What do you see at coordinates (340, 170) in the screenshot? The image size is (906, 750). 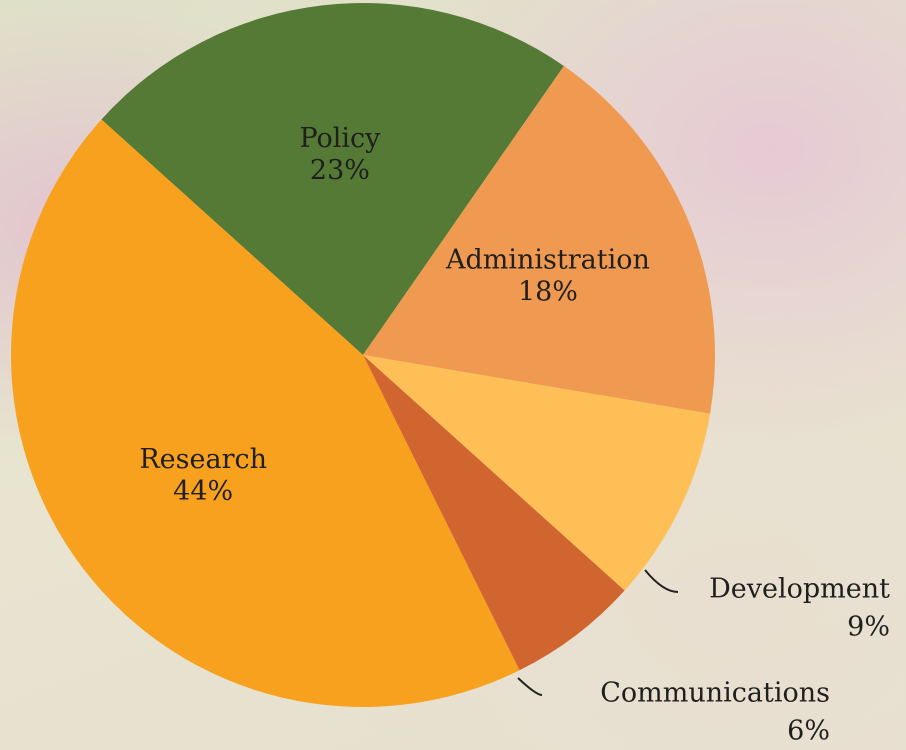 I see `slice-value-label: 23%` at bounding box center [340, 170].